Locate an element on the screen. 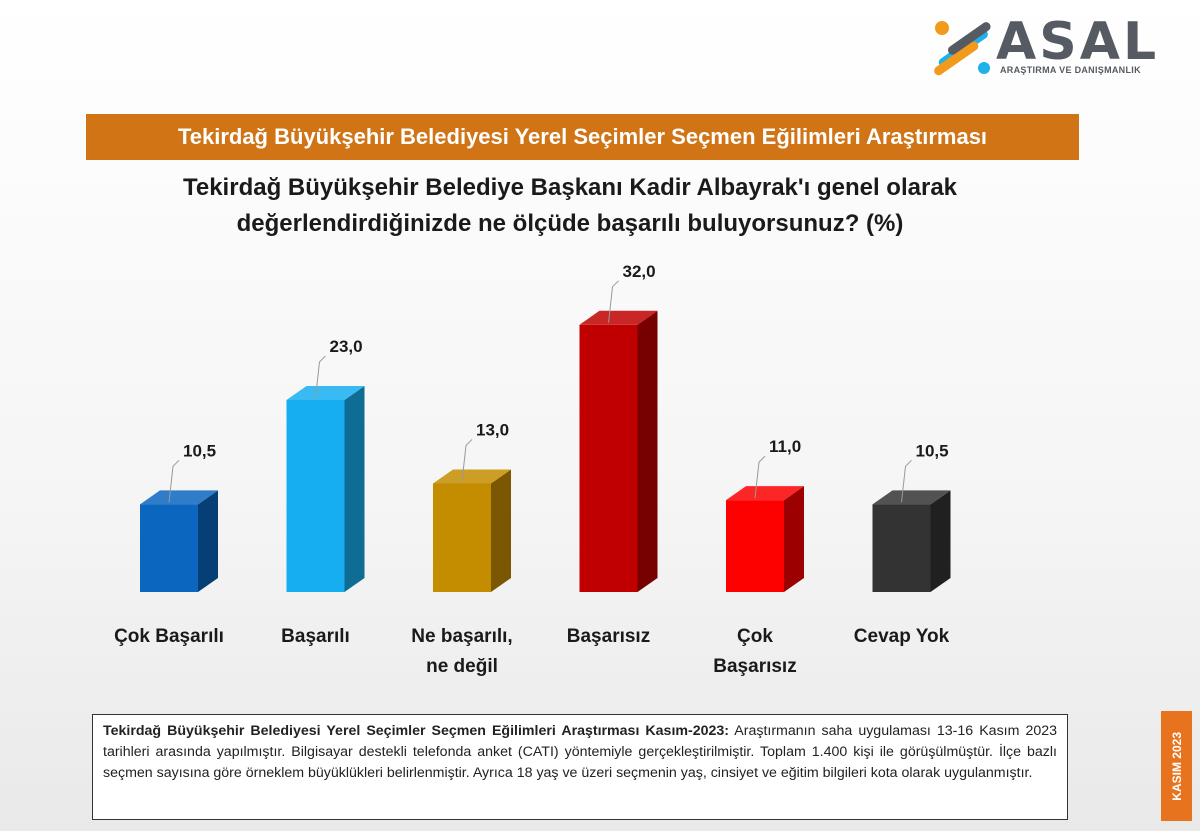 The width and height of the screenshot is (1200, 831). brand-name: ASAL is located at coordinates (1078, 42).